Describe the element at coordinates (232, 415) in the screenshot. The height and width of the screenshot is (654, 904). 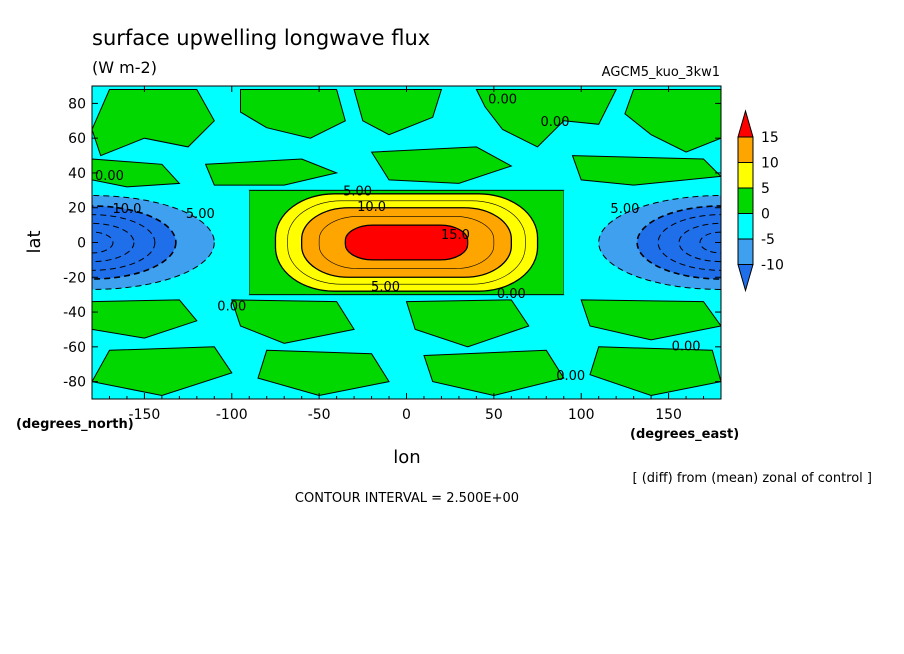
I see `x-tick-label: -100` at that location.